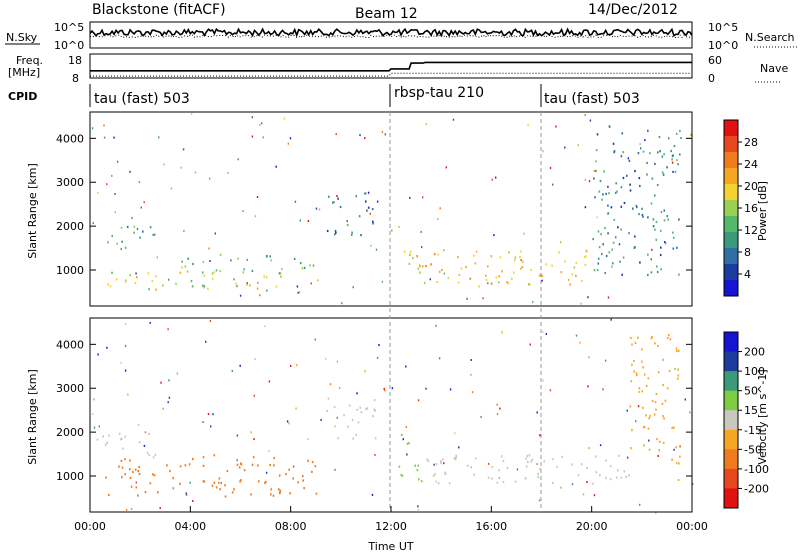 The image size is (800, 554). I want to click on colorbar-tick-label: -50, so click(753, 449).